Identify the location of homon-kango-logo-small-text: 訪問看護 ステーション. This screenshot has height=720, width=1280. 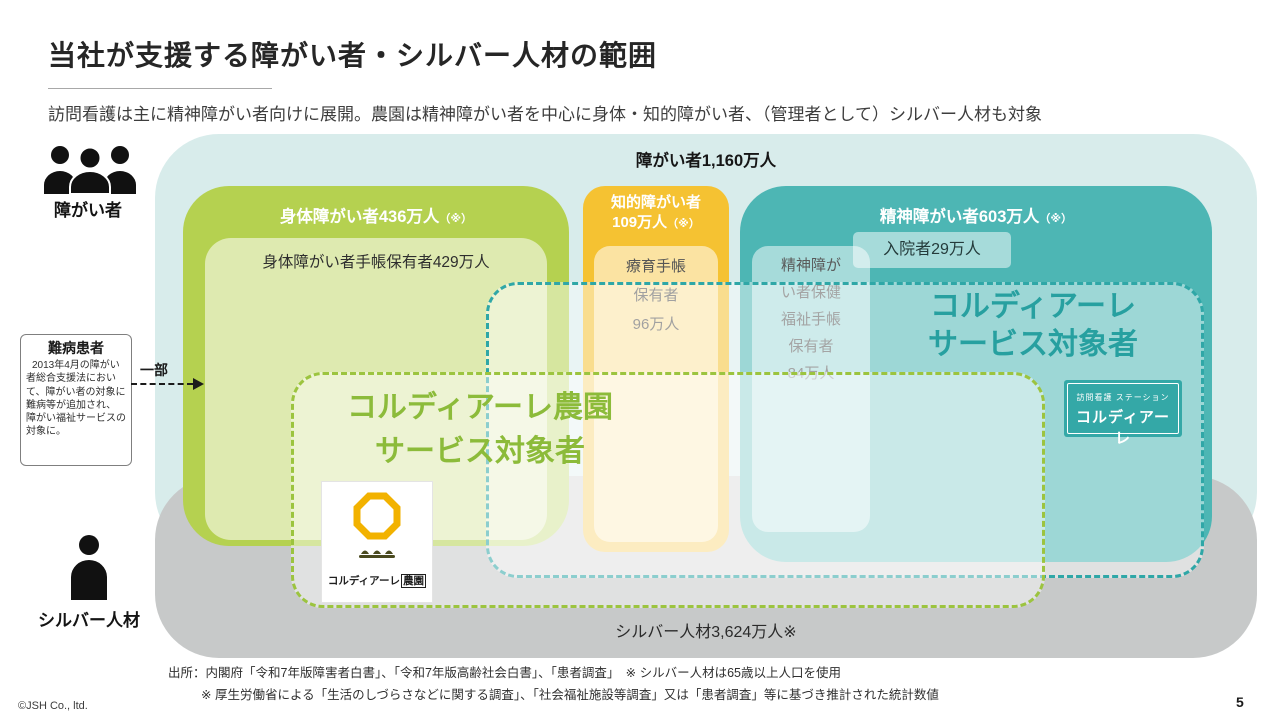
(1123, 397).